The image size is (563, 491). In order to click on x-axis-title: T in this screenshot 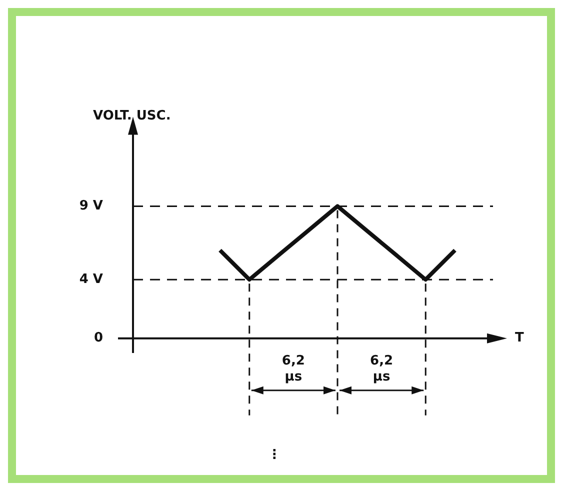, I will do `click(519, 338)`.